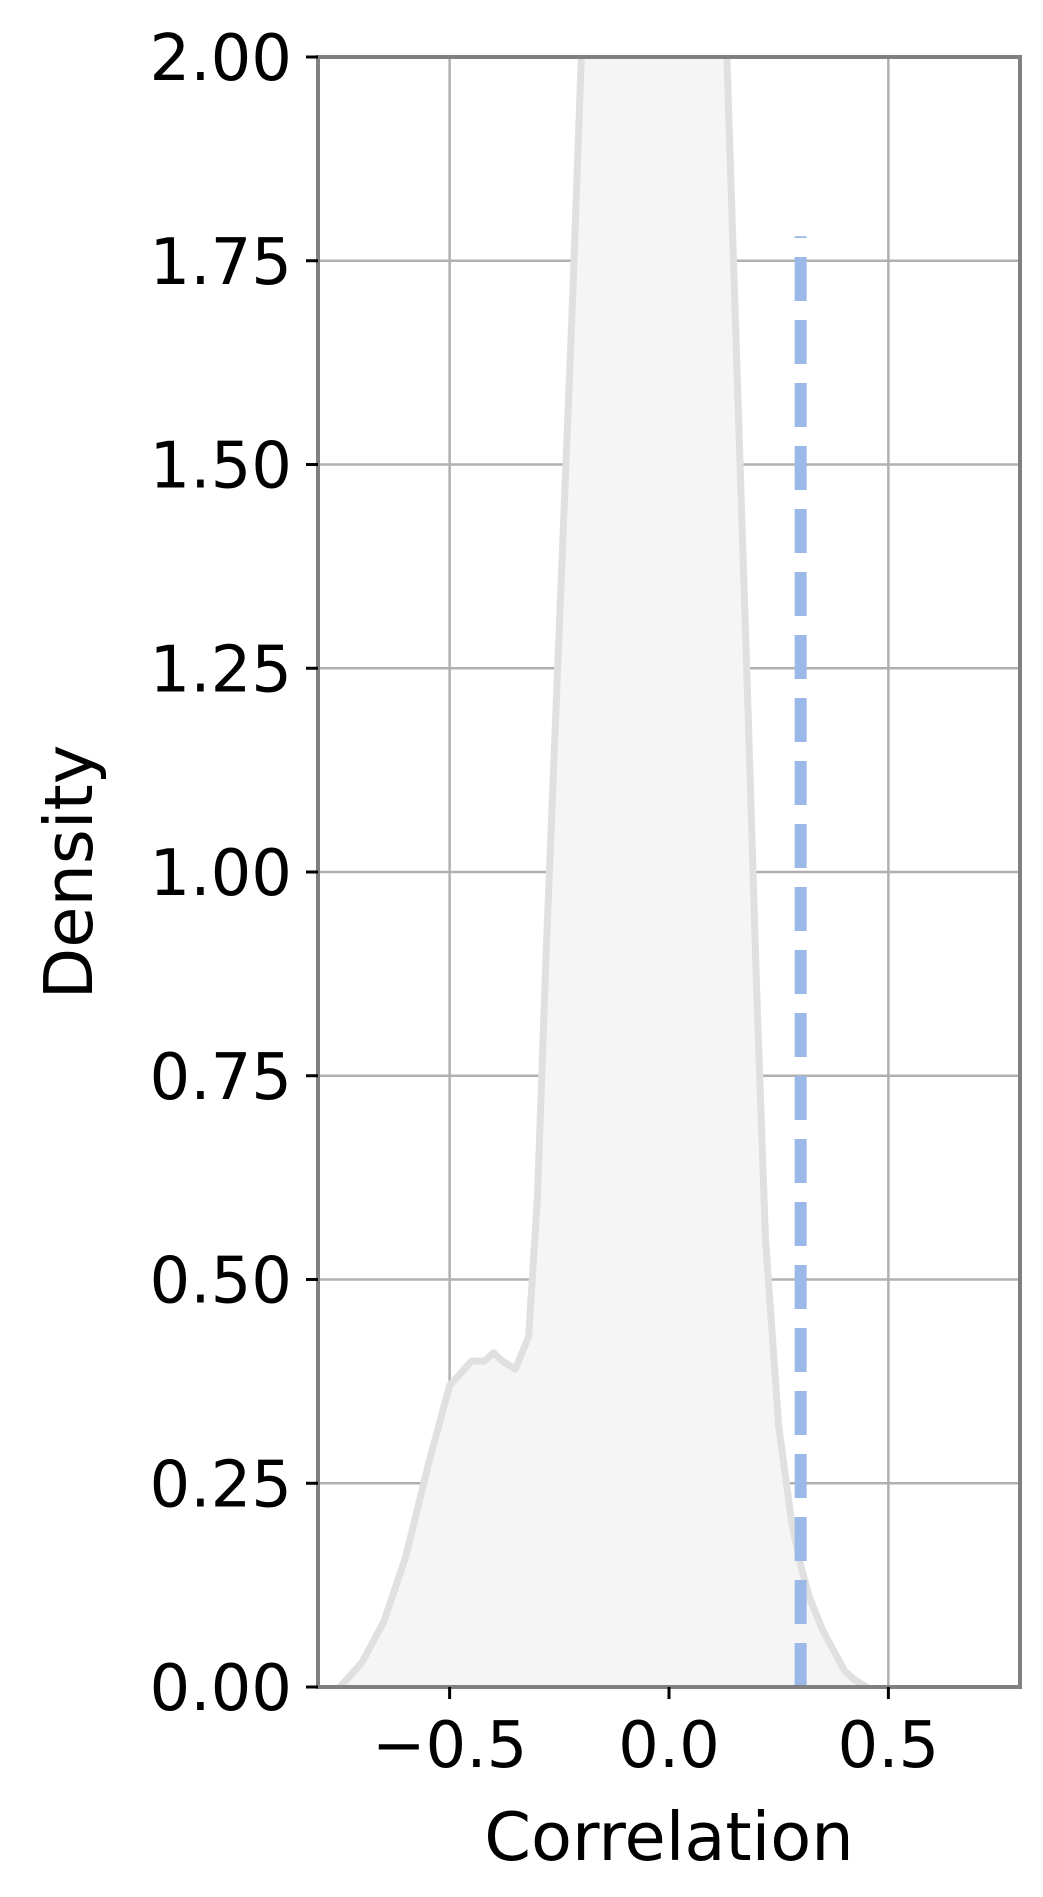 This screenshot has height=1897, width=1043. What do you see at coordinates (668, 1837) in the screenshot?
I see `x-axis-label: Correlation` at bounding box center [668, 1837].